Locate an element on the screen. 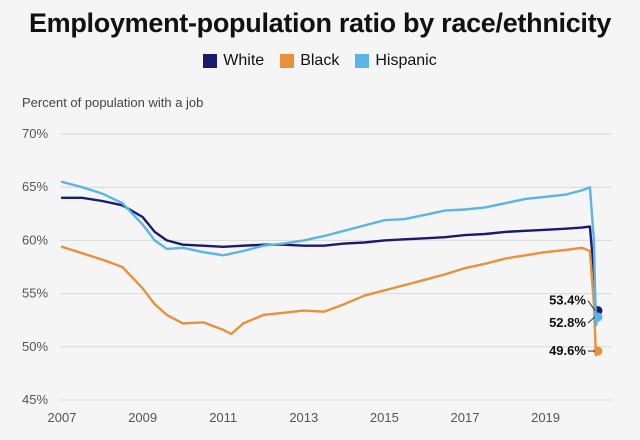 This screenshot has width=640, height=440. y-axis-label: Percent of population with a job is located at coordinates (113, 102).